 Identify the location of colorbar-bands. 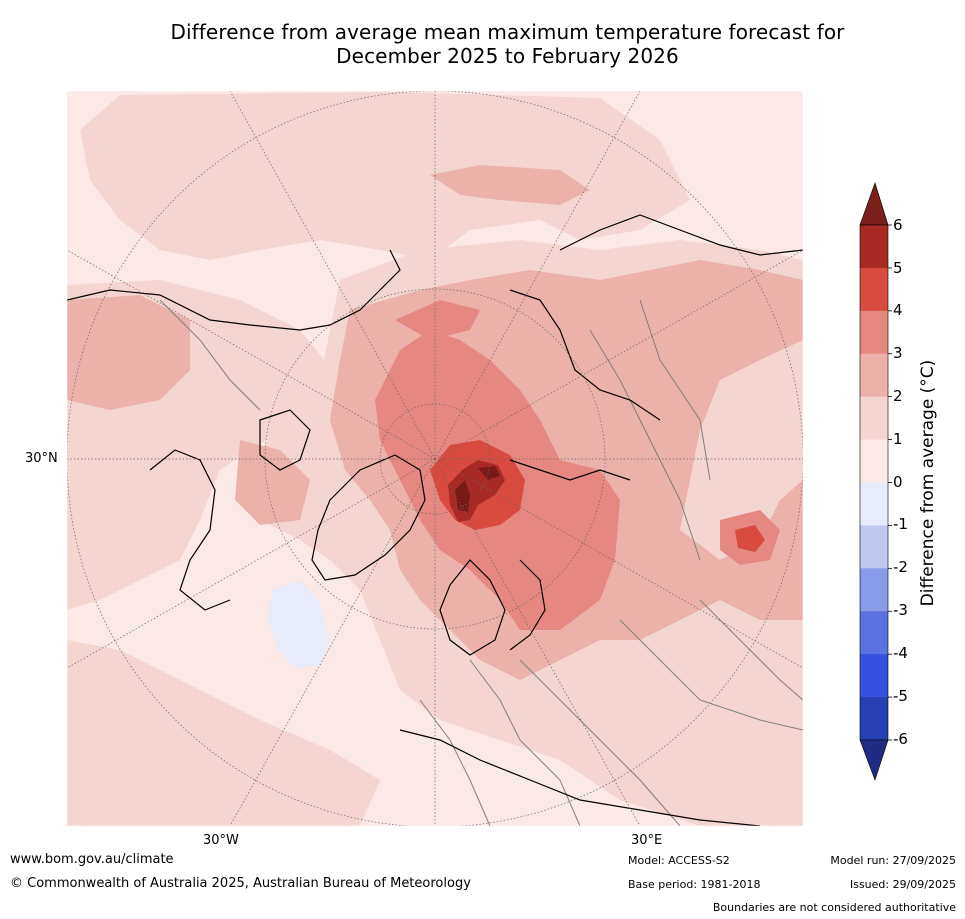
(875, 482).